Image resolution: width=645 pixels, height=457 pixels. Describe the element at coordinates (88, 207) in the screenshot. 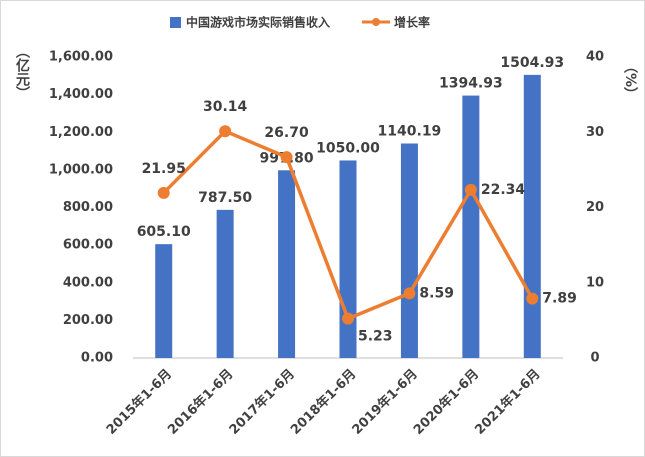

I see `y-tick-label: 800.00` at that location.